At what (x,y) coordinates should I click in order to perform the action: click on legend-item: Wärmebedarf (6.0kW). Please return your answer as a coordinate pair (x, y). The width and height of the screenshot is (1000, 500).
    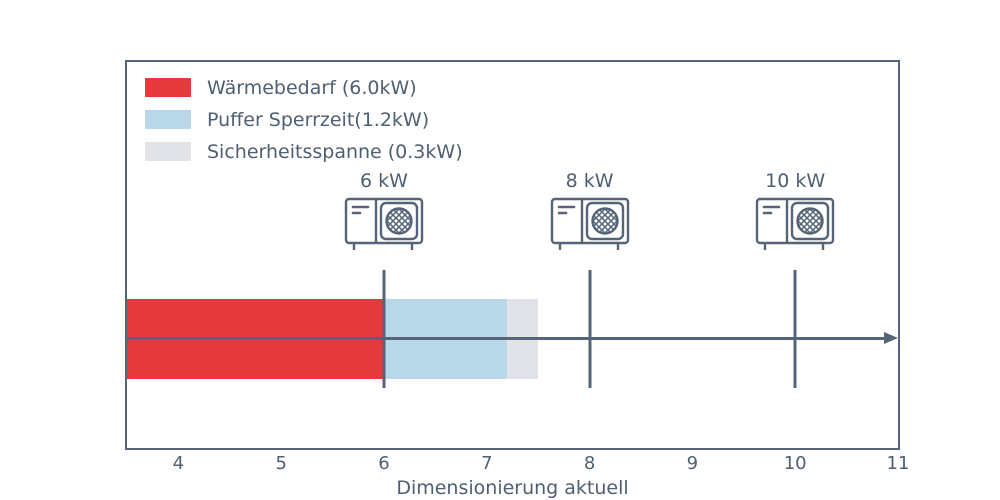
    Looking at the image, I should click on (304, 87).